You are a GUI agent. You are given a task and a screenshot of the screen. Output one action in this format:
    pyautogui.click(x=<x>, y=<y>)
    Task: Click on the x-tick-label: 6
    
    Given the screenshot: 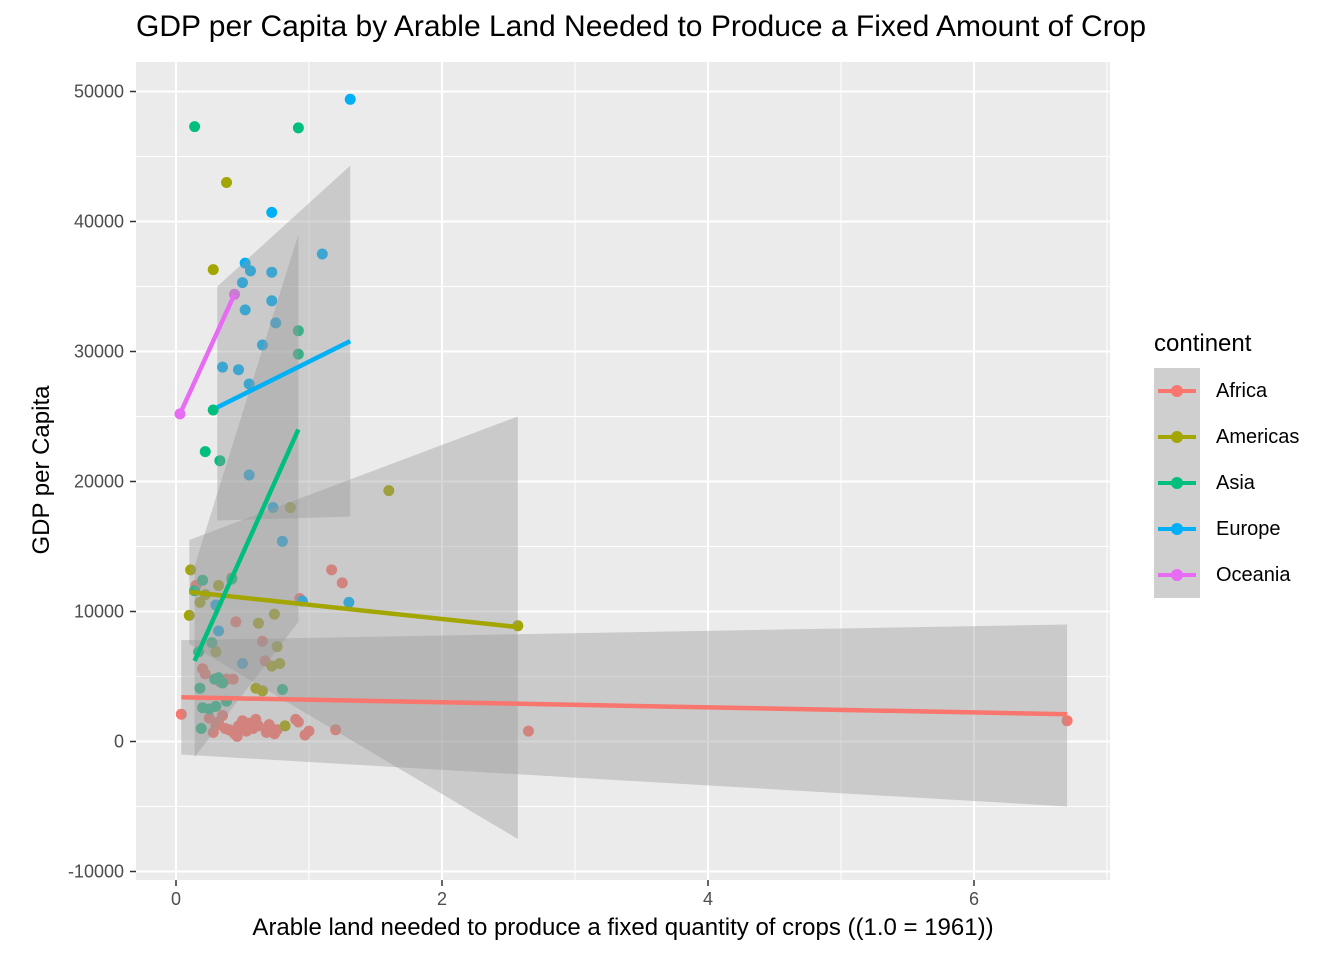 What is the action you would take?
    pyautogui.click(x=974, y=899)
    